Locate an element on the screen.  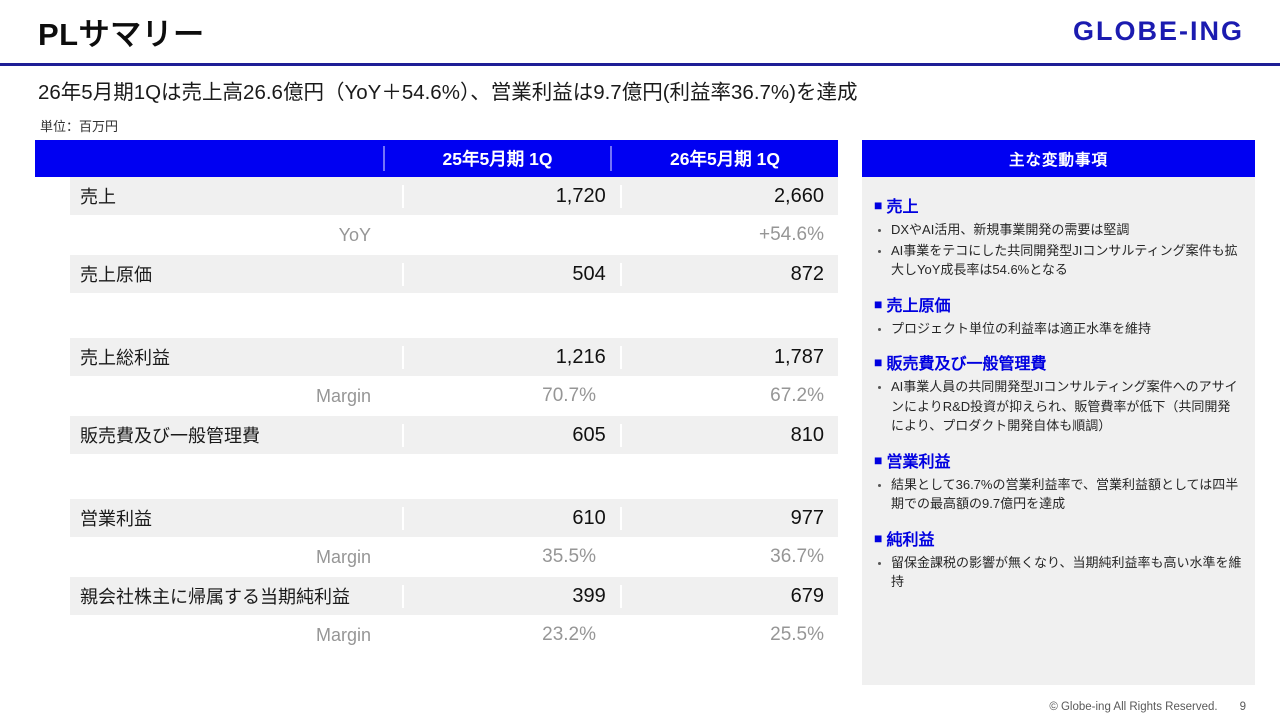
row-label: 売上原価 is located at coordinates (116, 275).